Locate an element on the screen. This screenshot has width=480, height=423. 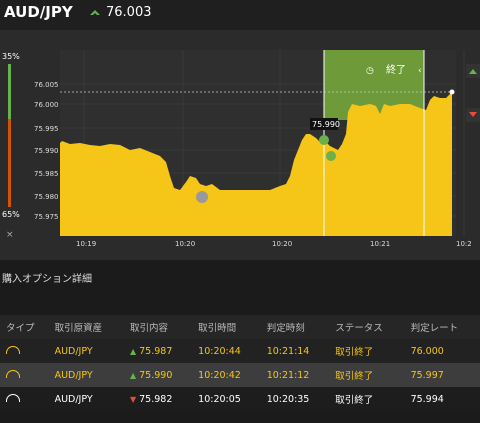
call-arrow-icon is located at coordinates (473, 71).